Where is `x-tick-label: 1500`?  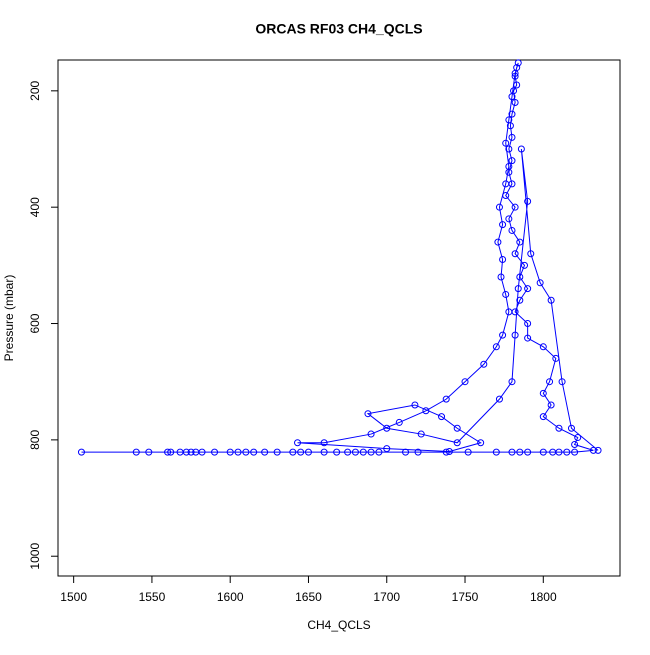
x-tick-label: 1500 is located at coordinates (73, 597).